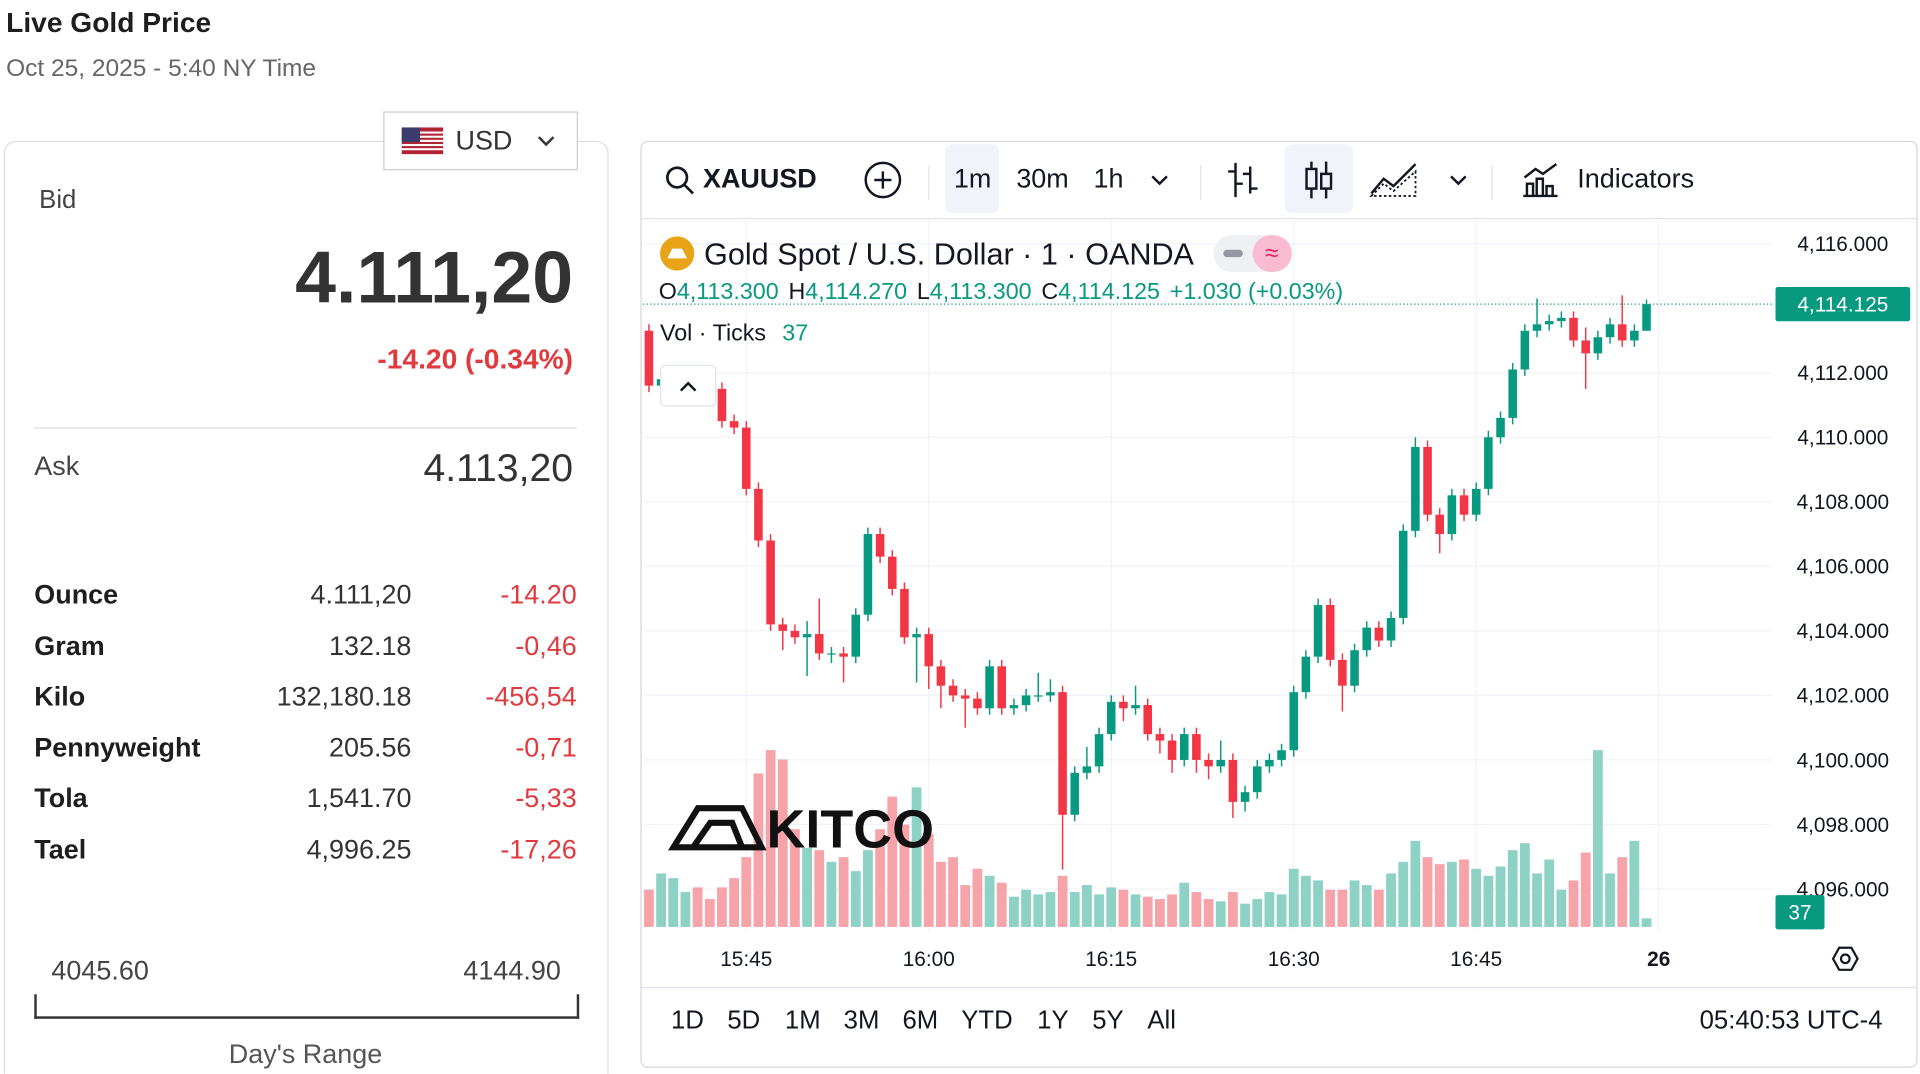 The height and width of the screenshot is (1074, 1920). Describe the element at coordinates (1540, 180) in the screenshot. I see `indicators-icon` at that location.